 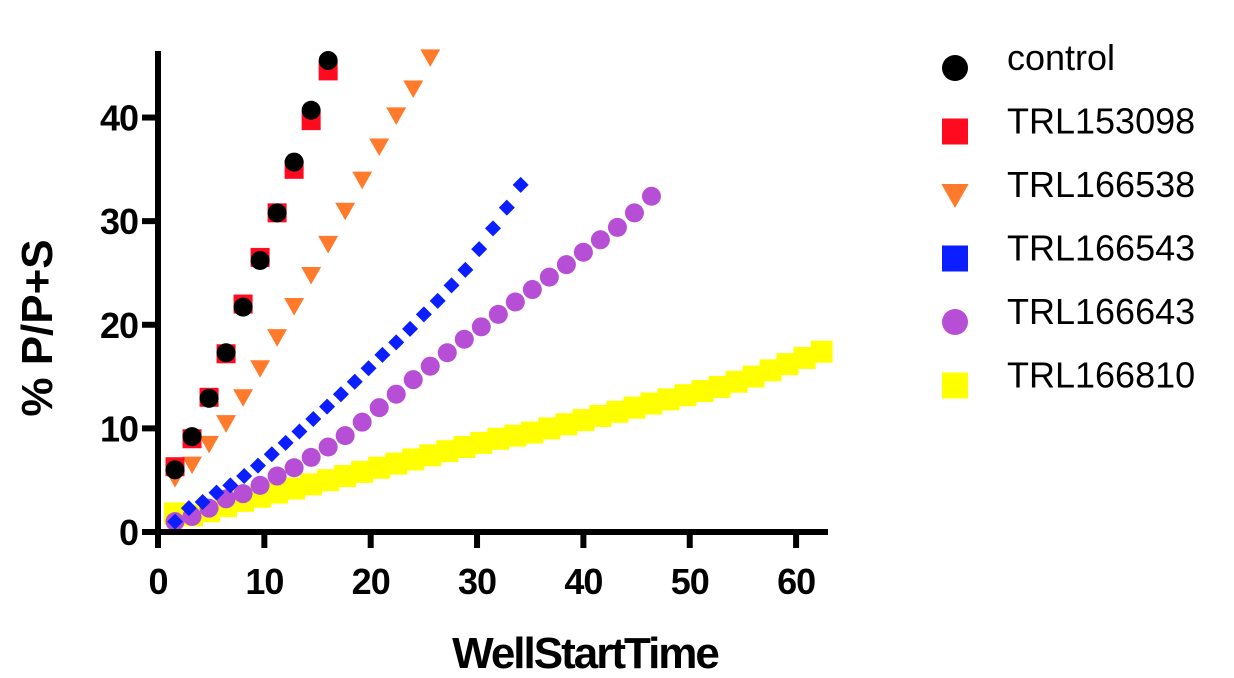 I want to click on series-trl166538, so click(x=303, y=268).